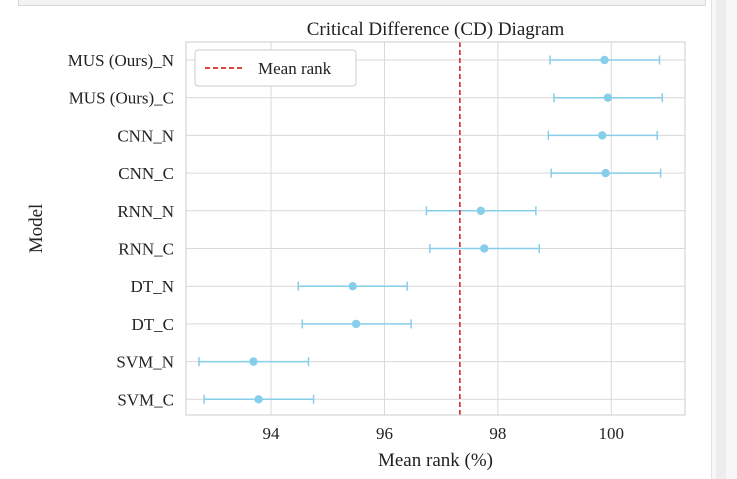  I want to click on chart-title: Critical Difference (CD) Diagram, so click(436, 29).